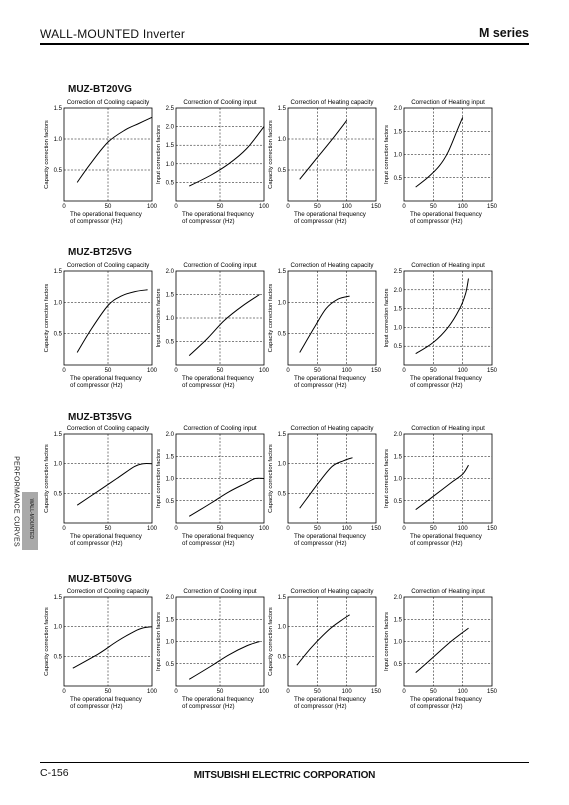 Image resolution: width=569 pixels, height=805 pixels. I want to click on model-label: MUZ-BT20VG, so click(100, 89).